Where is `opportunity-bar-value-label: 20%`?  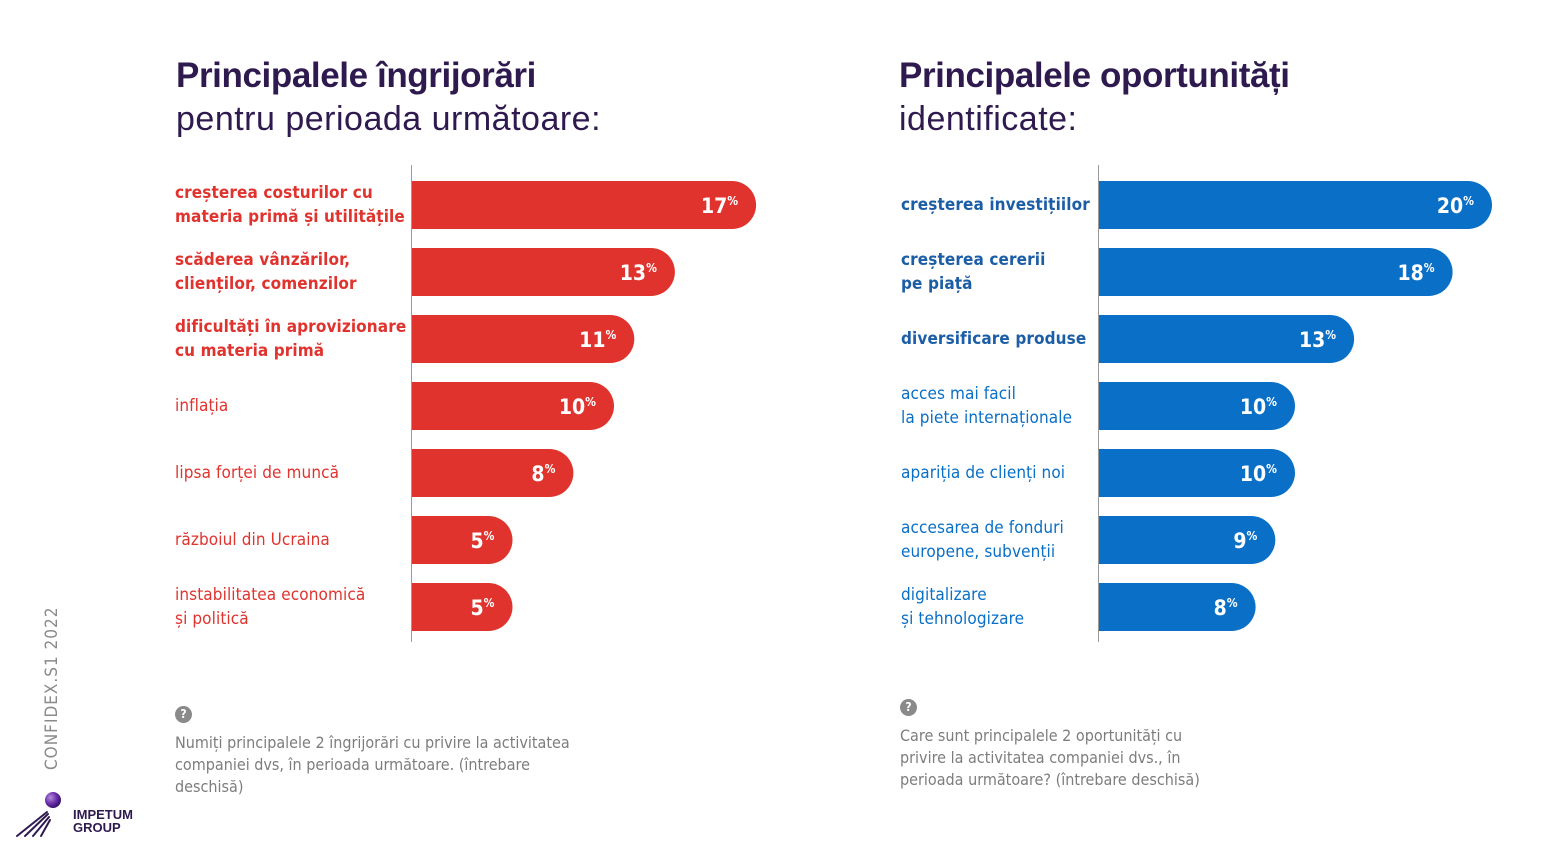 opportunity-bar-value-label: 20% is located at coordinates (1455, 206).